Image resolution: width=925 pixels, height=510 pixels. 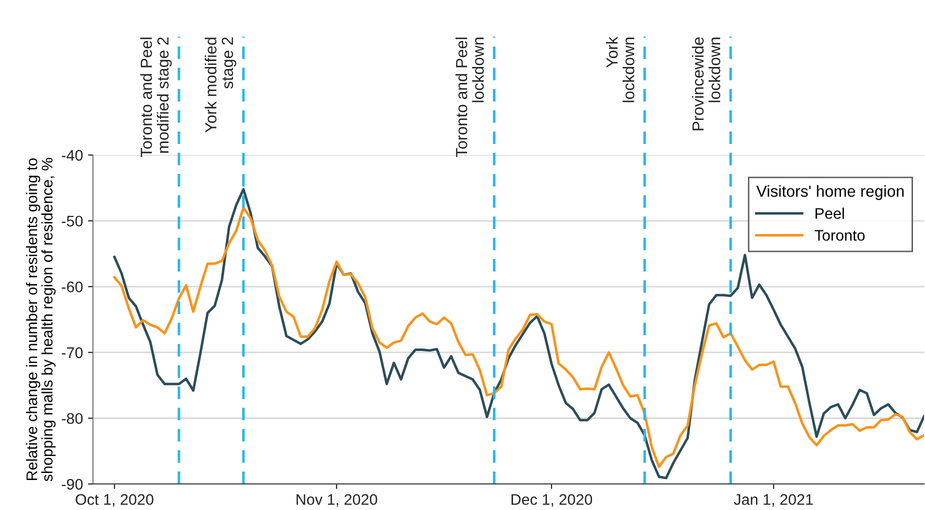 I want to click on x-tick-label: Dec 1, 2020, so click(x=552, y=500).